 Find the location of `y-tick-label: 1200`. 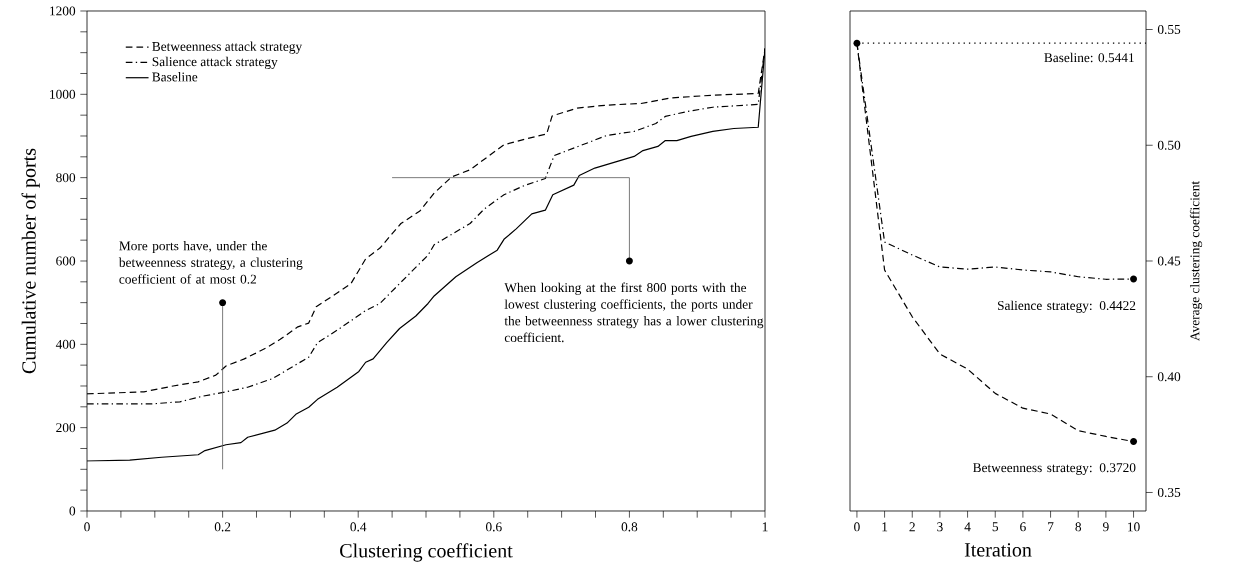

y-tick-label: 1200 is located at coordinates (63, 11).